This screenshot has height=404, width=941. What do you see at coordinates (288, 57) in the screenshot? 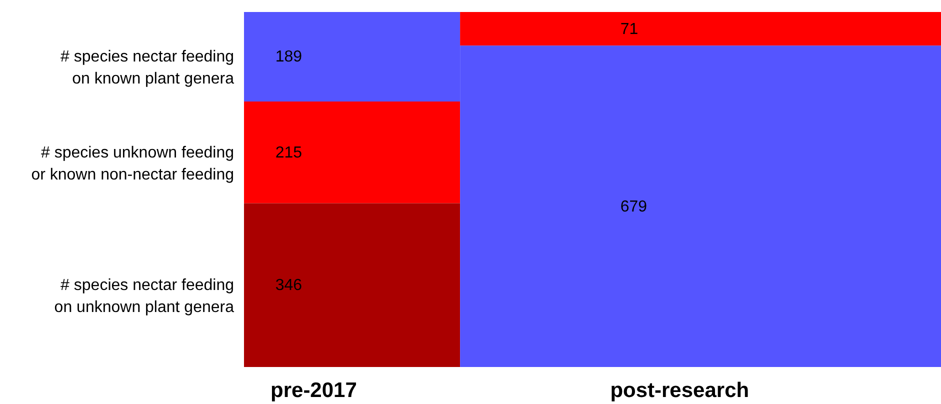
I see `data-label: 189` at bounding box center [288, 57].